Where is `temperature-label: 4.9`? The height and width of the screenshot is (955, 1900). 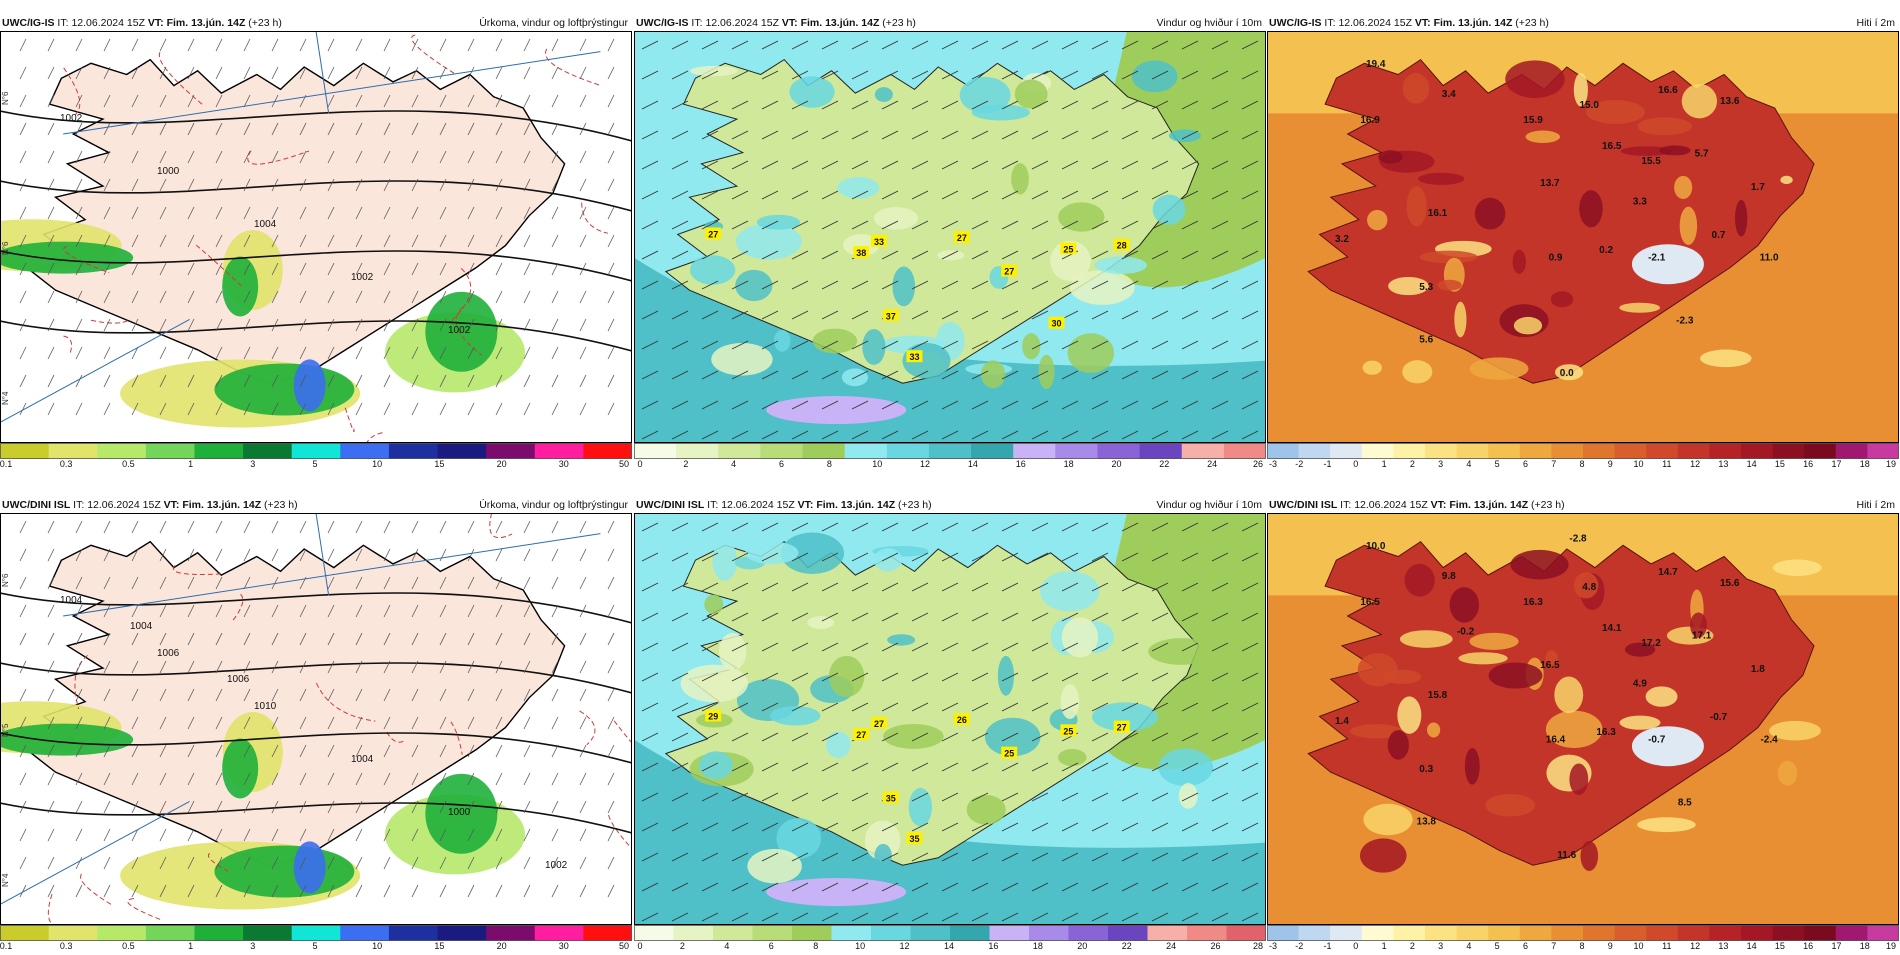 temperature-label: 4.9 is located at coordinates (1640, 684).